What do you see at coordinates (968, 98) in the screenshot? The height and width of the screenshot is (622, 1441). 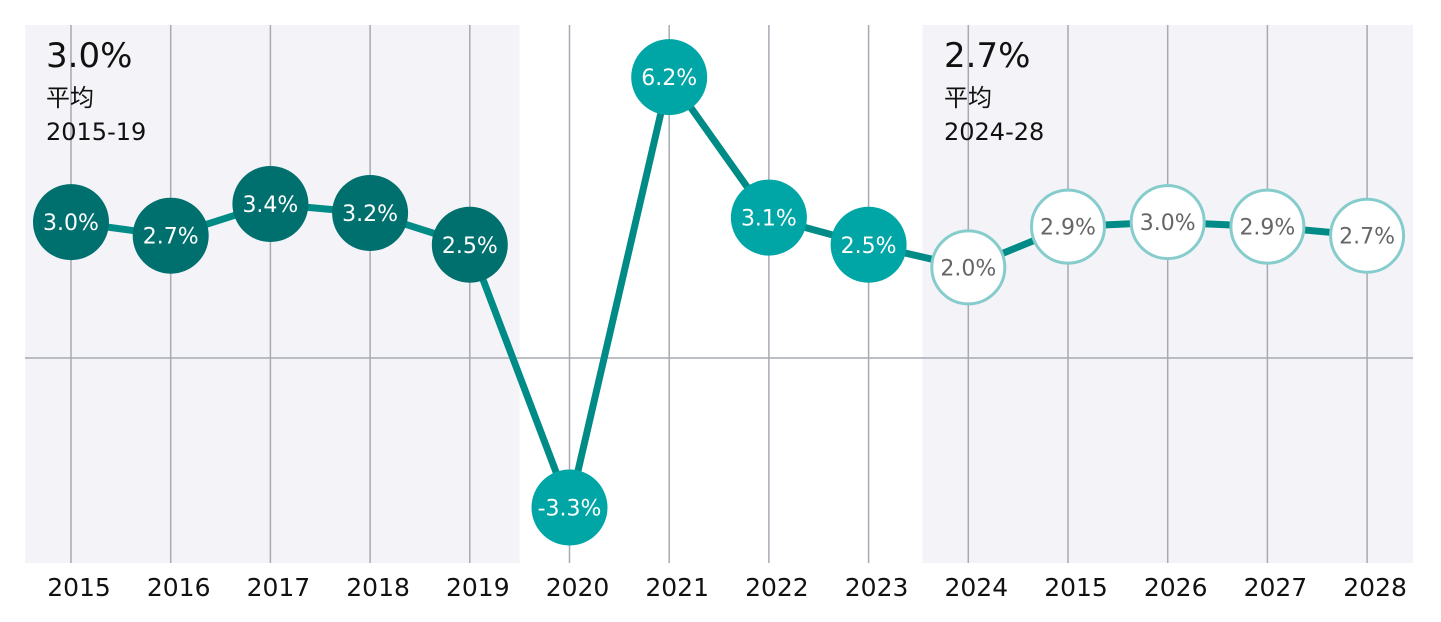 I see `right-average-label: 平均` at bounding box center [968, 98].